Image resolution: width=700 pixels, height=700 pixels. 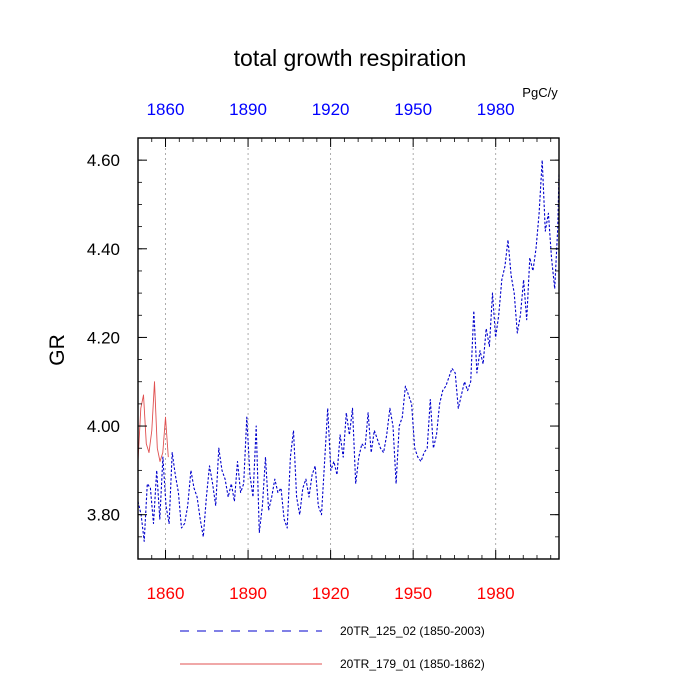 What do you see at coordinates (57, 350) in the screenshot?
I see `y-axis-label: GR` at bounding box center [57, 350].